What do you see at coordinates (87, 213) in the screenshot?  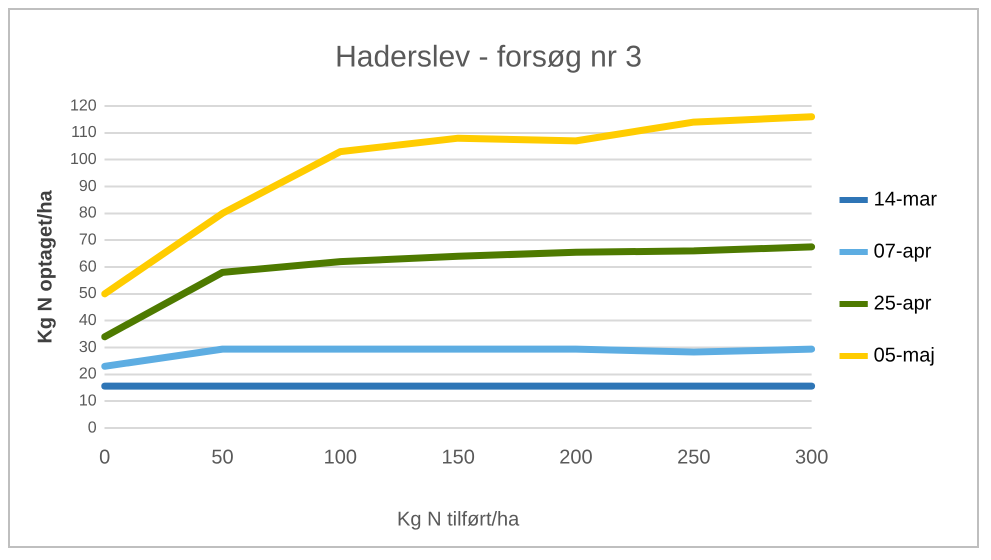 I see `y-tick-label: 80` at bounding box center [87, 213].